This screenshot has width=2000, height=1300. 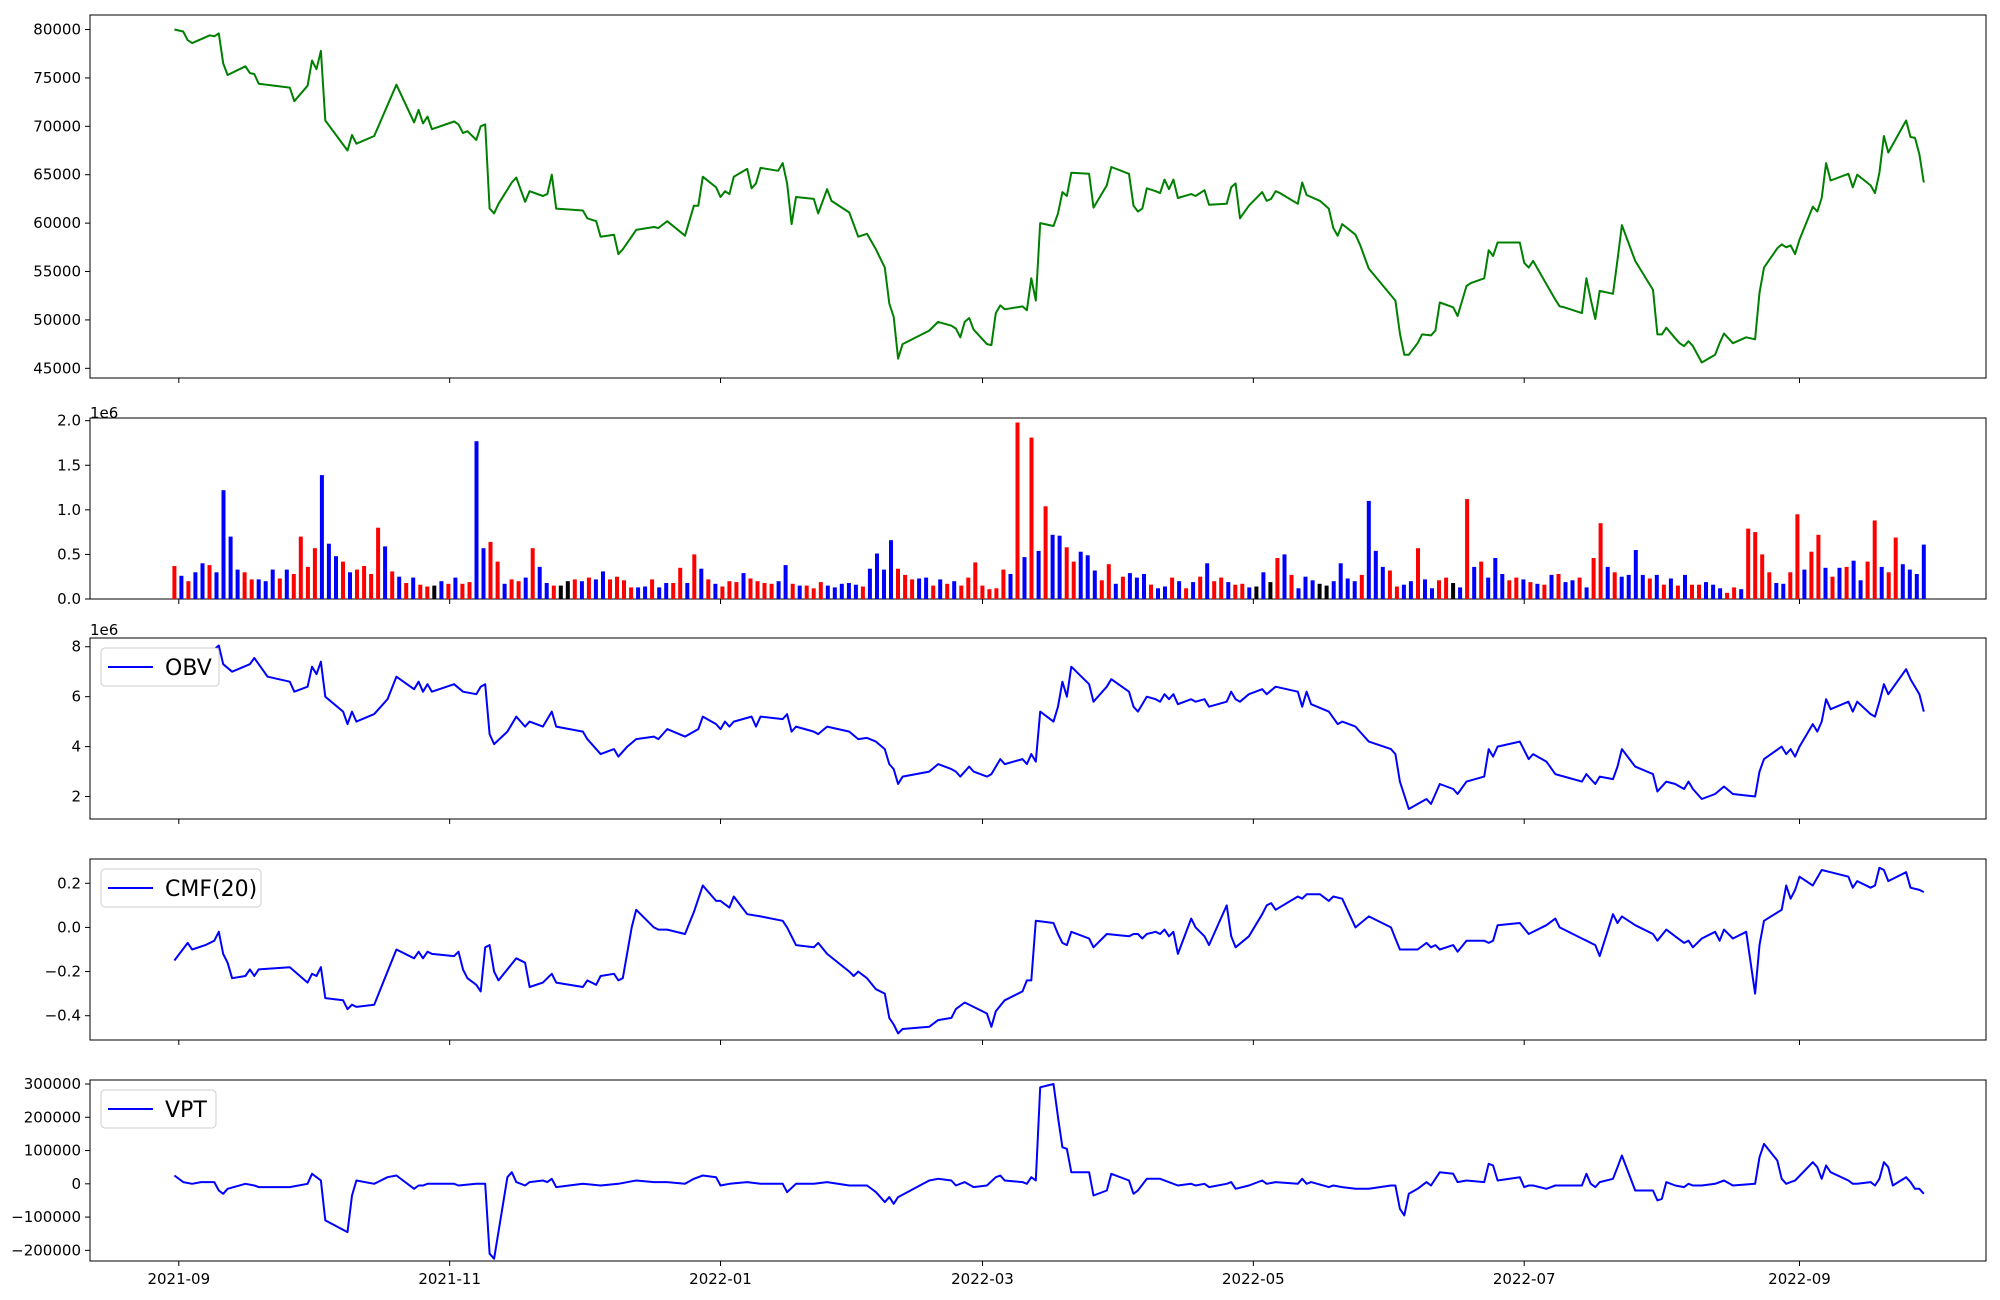 What do you see at coordinates (57, 78) in the screenshot?
I see `price-ytick-label: 75000` at bounding box center [57, 78].